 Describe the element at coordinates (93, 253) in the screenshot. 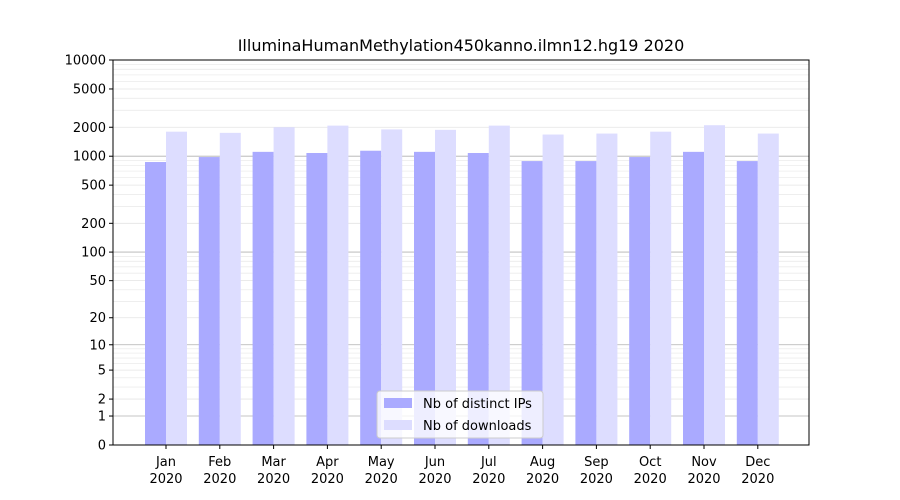

I see `y-tick-label: 100` at that location.